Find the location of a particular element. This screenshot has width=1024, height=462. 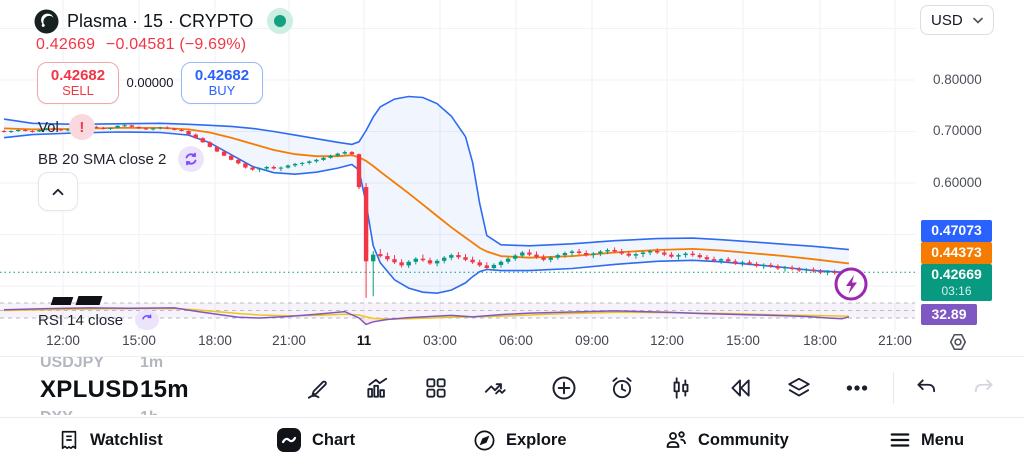

undo-button is located at coordinates (926, 388).